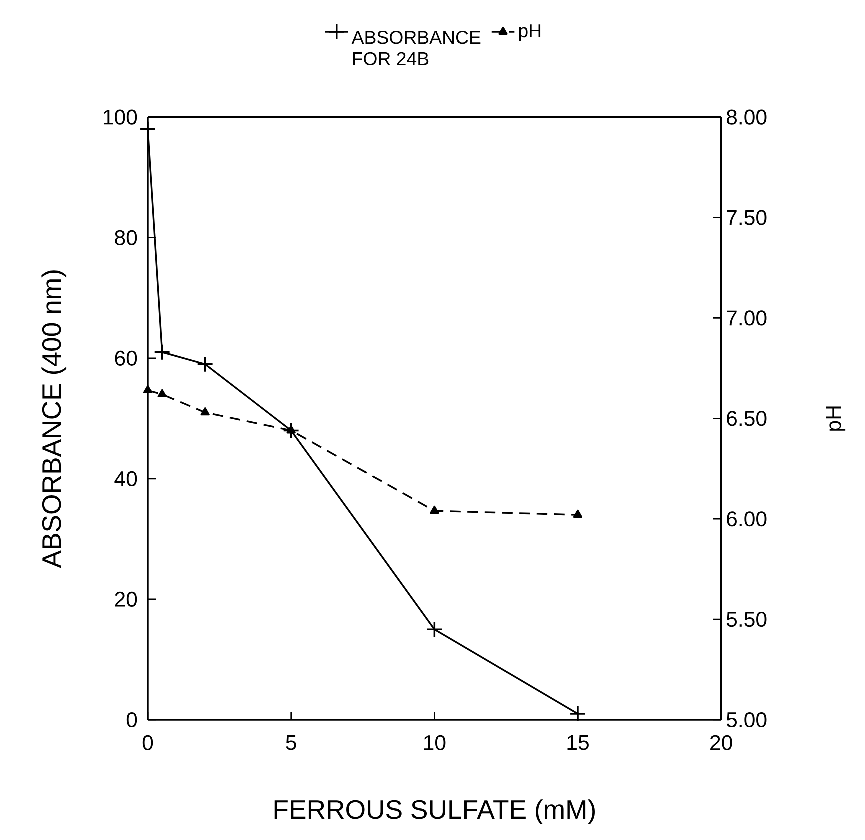 The width and height of the screenshot is (865, 840). Describe the element at coordinates (530, 33) in the screenshot. I see `legend-label: pH` at that location.